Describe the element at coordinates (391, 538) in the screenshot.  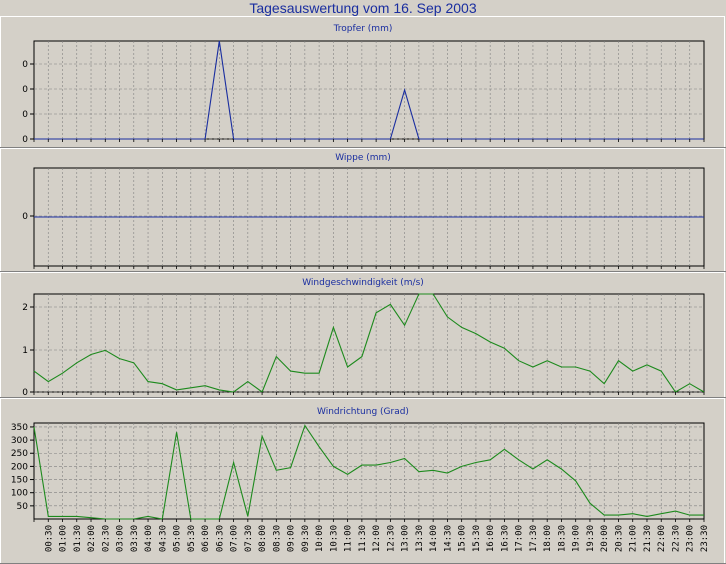
I see `x-tick-label: 12:30` at that location.